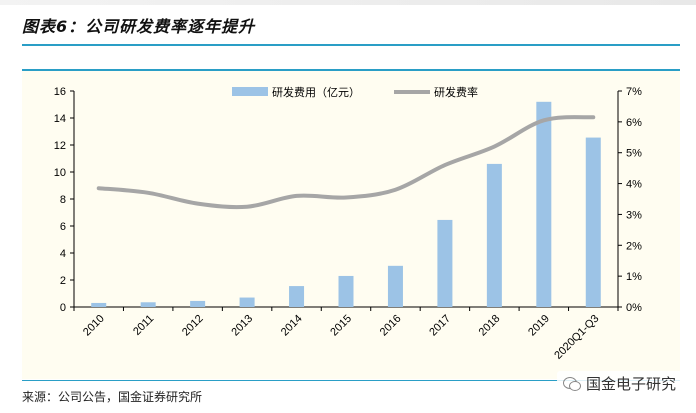  I want to click on watermark: 国金电子研究, so click(619, 383).